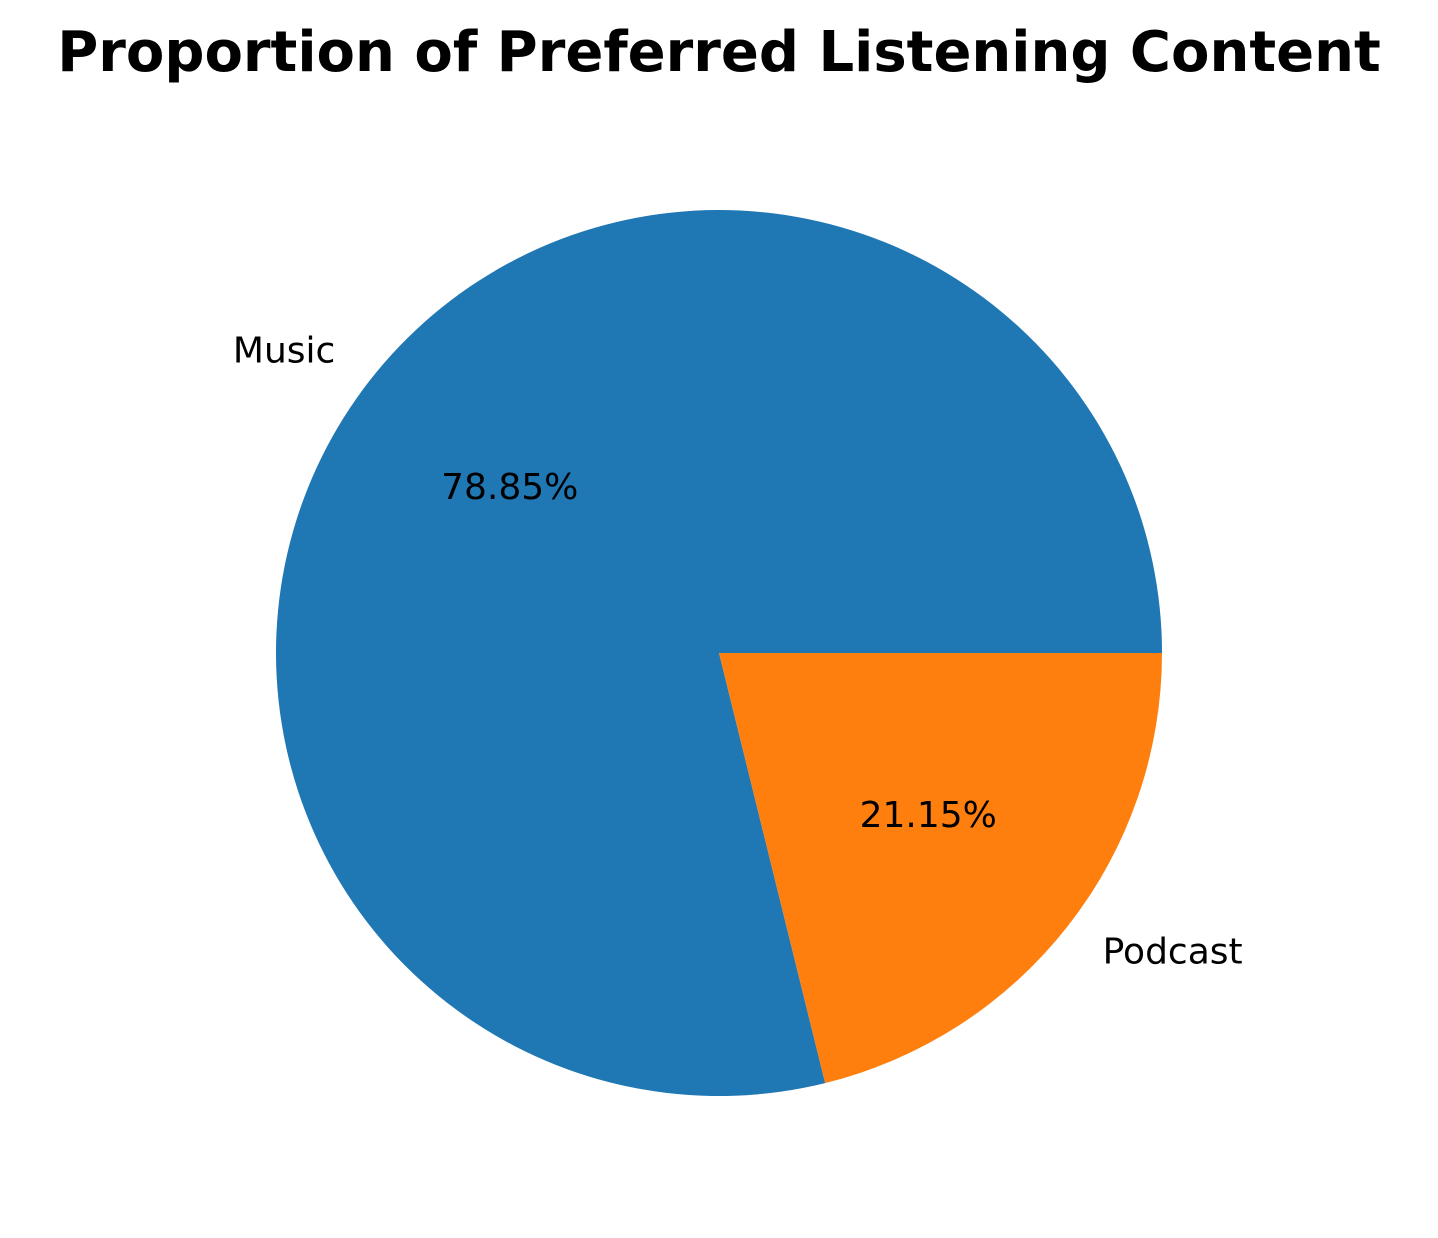 This screenshot has height=1238, width=1438. What do you see at coordinates (940, 868) in the screenshot?
I see `pie-slice-podcast` at bounding box center [940, 868].